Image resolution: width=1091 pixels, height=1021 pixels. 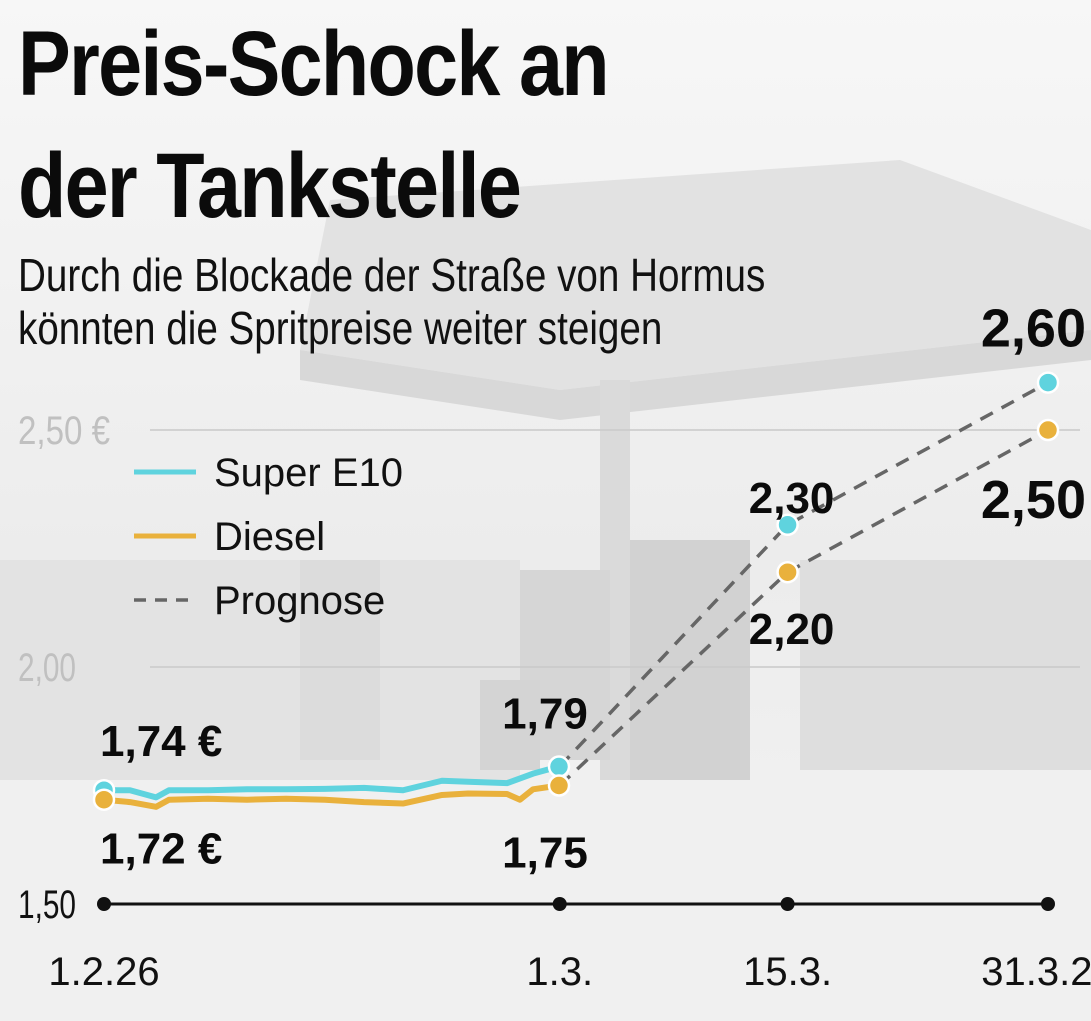 I want to click on legend-label-super: Super E10, so click(x=308, y=473).